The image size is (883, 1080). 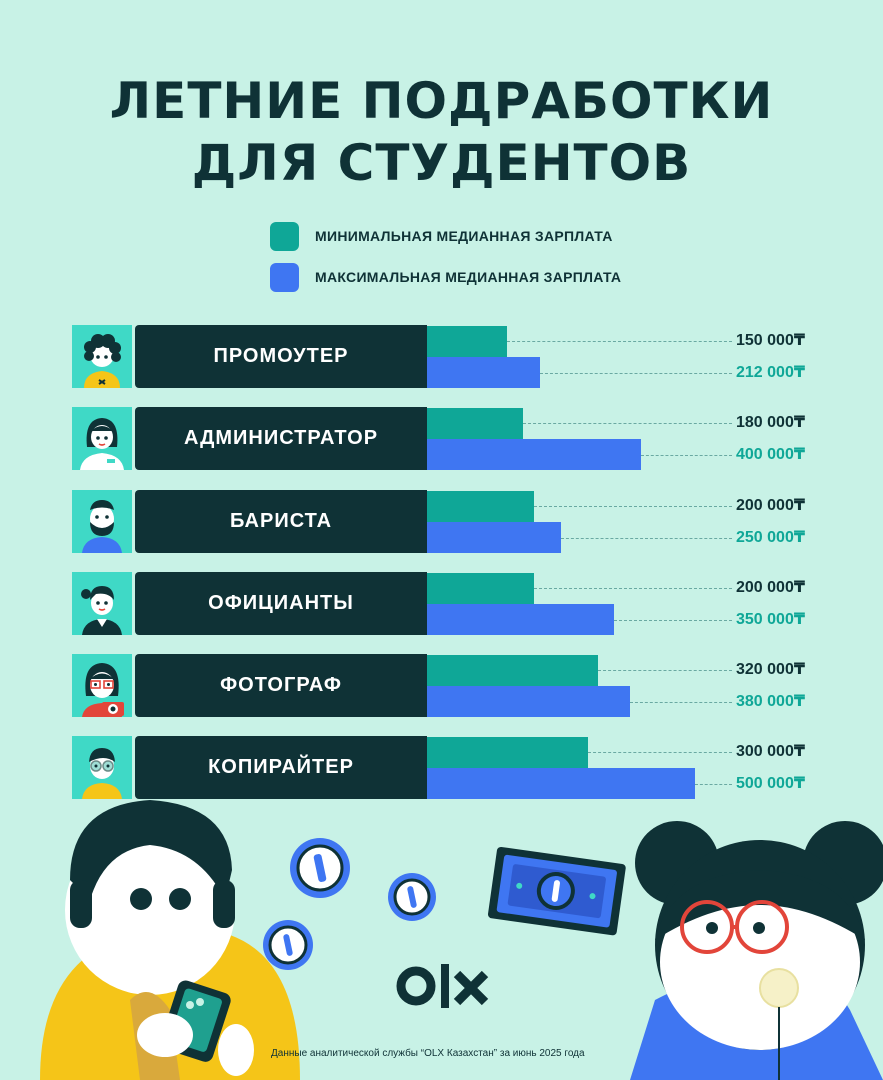 I want to click on category-label: ПРОМОУТЕР, so click(x=281, y=356).